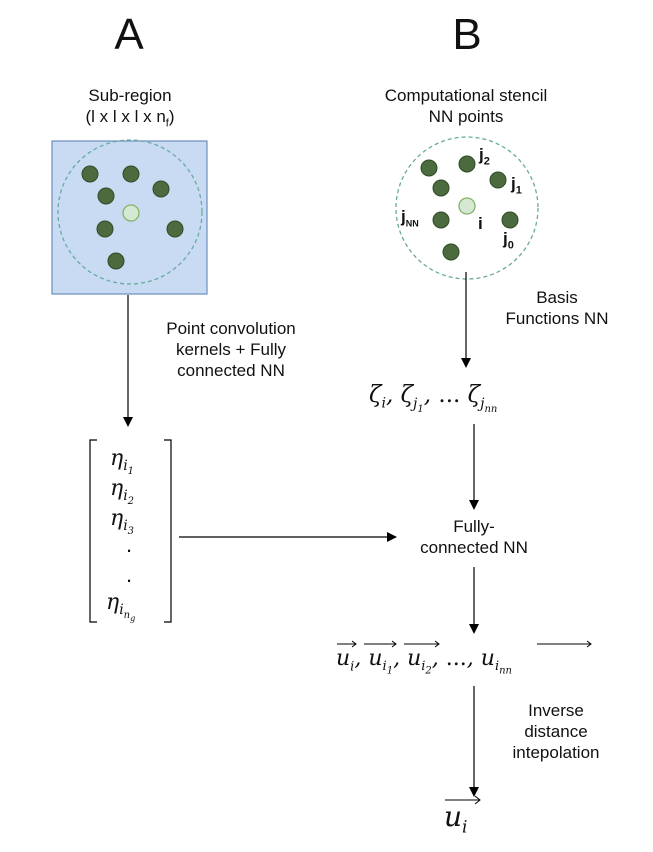  I want to click on vector-left-bracket, so click(93, 531).